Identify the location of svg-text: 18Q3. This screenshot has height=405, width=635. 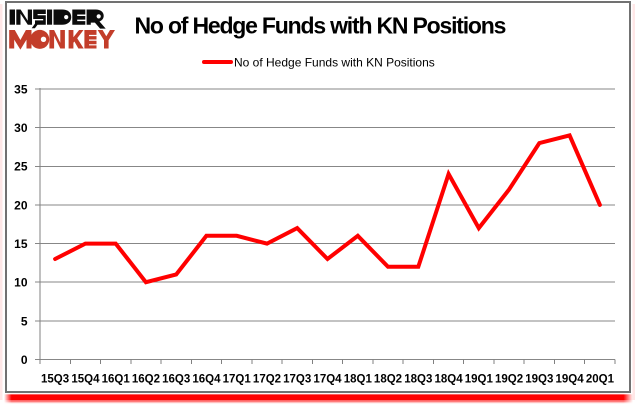
(418, 380).